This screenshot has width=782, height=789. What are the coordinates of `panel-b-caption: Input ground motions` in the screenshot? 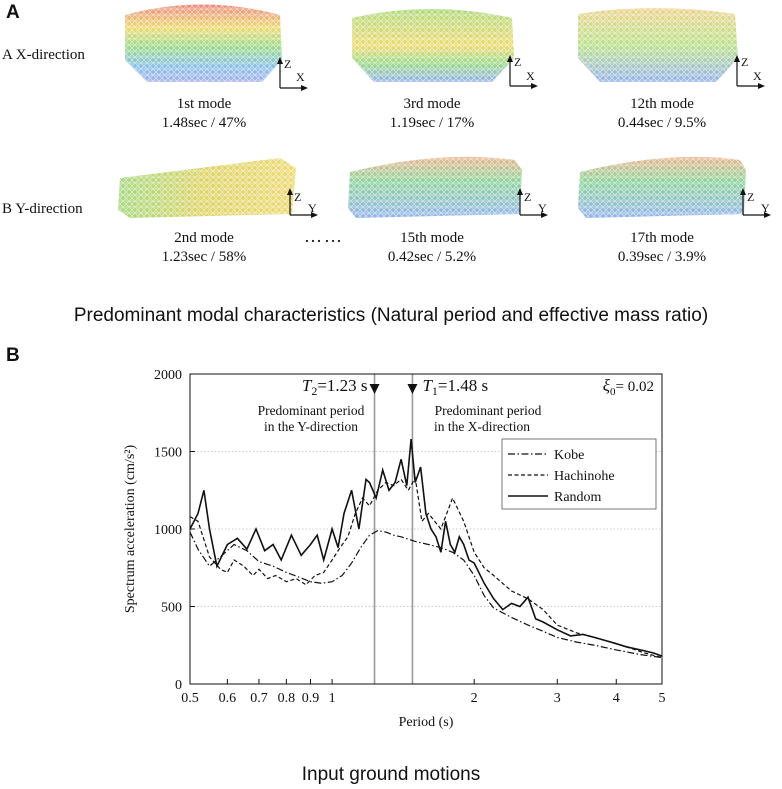 It's located at (391, 774).